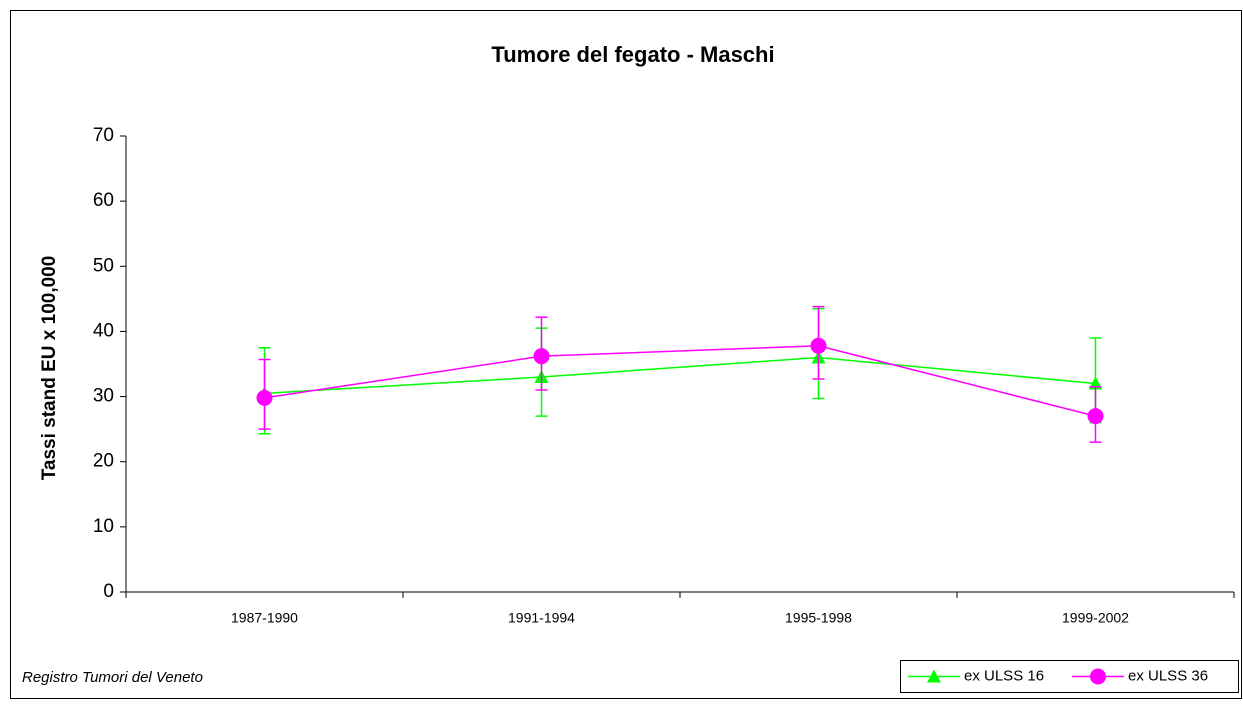 The height and width of the screenshot is (705, 1243). Describe the element at coordinates (103, 461) in the screenshot. I see `y-tick-label: 20` at that location.